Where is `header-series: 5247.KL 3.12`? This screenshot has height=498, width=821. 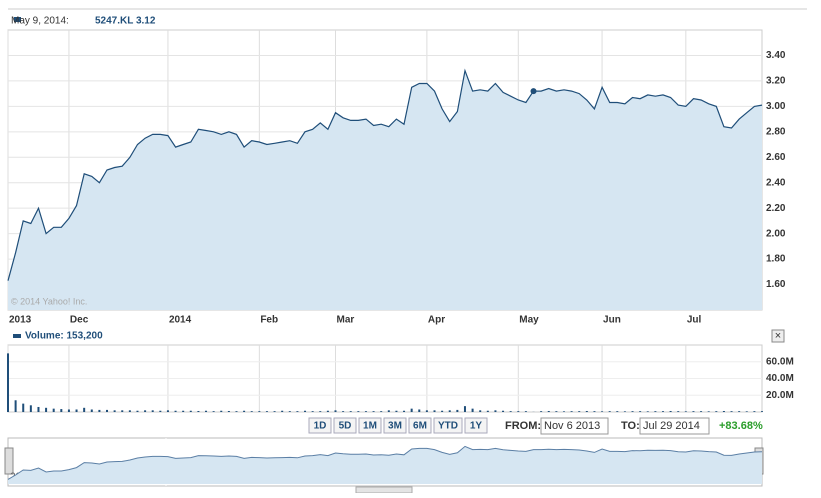
header-series: 5247.KL 3.12 is located at coordinates (125, 21).